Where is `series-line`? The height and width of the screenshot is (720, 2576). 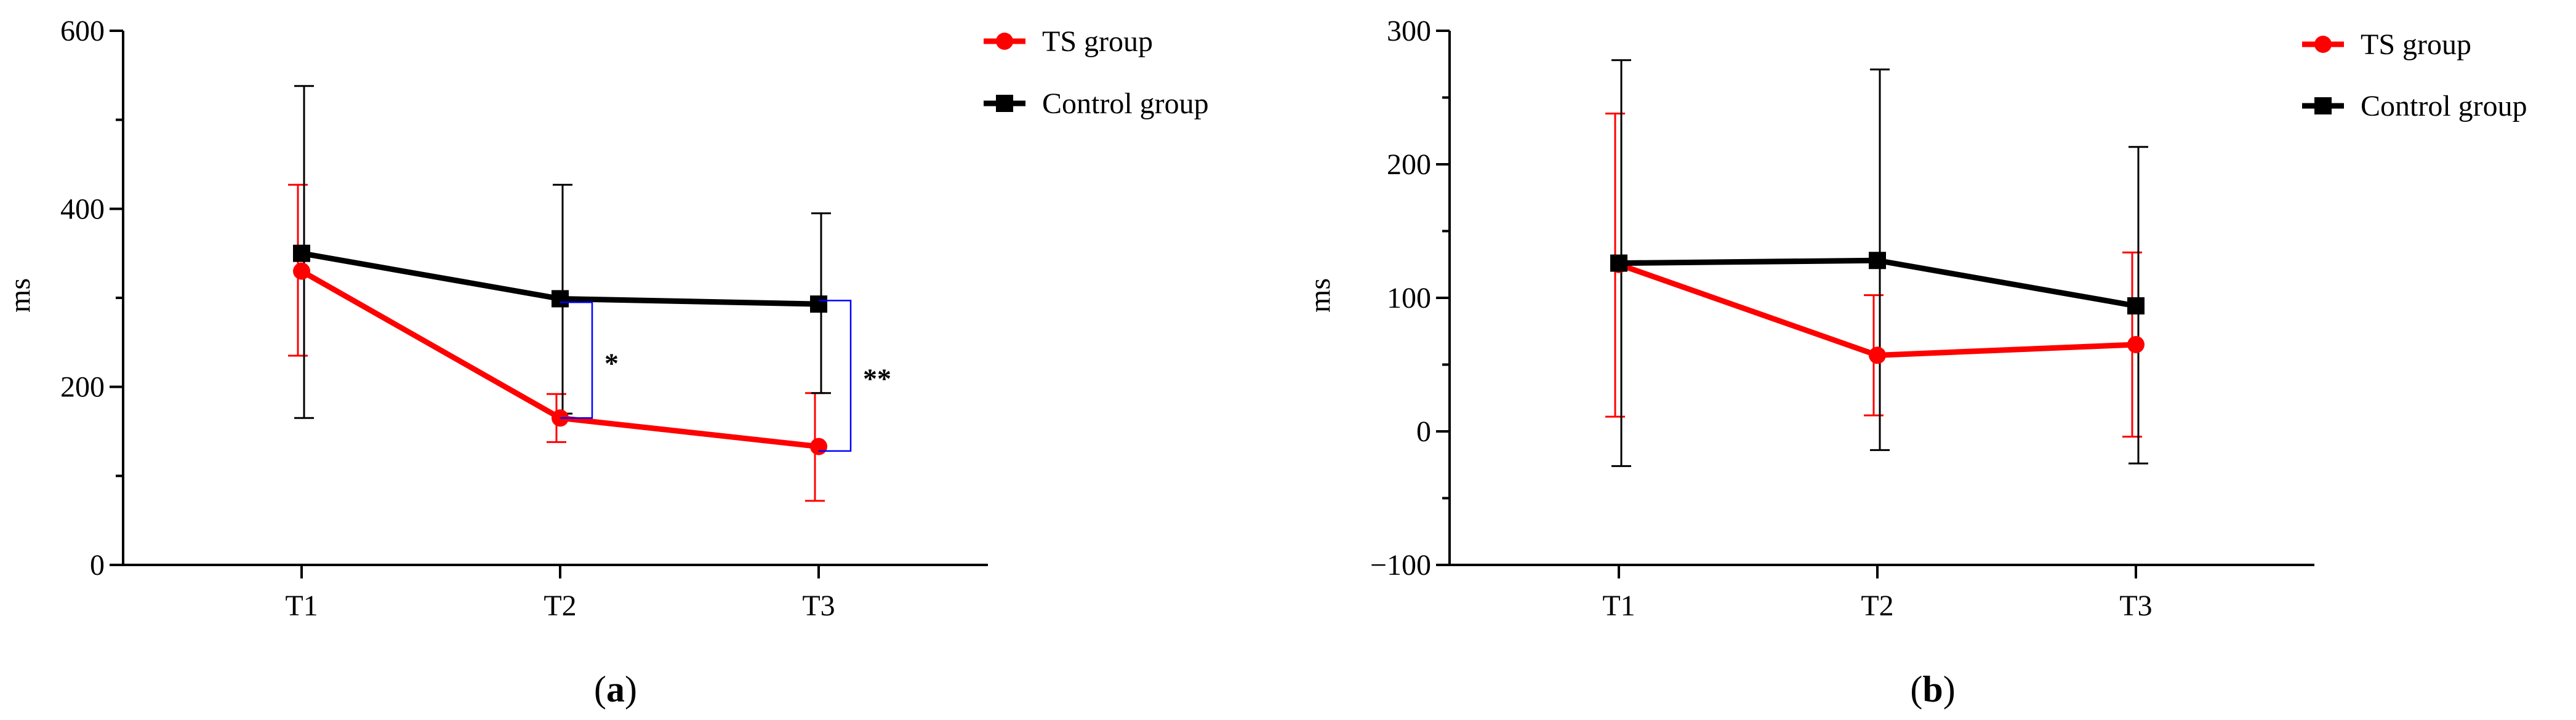 series-line is located at coordinates (1877, 310).